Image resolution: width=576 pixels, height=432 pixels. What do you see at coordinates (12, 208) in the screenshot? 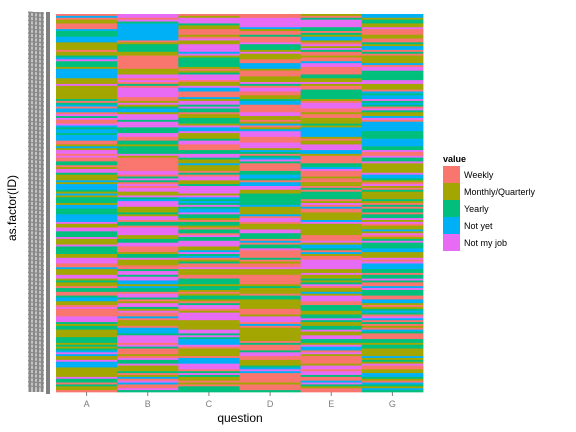
I see `y-axis-title: as.factor(ID)` at bounding box center [12, 208].